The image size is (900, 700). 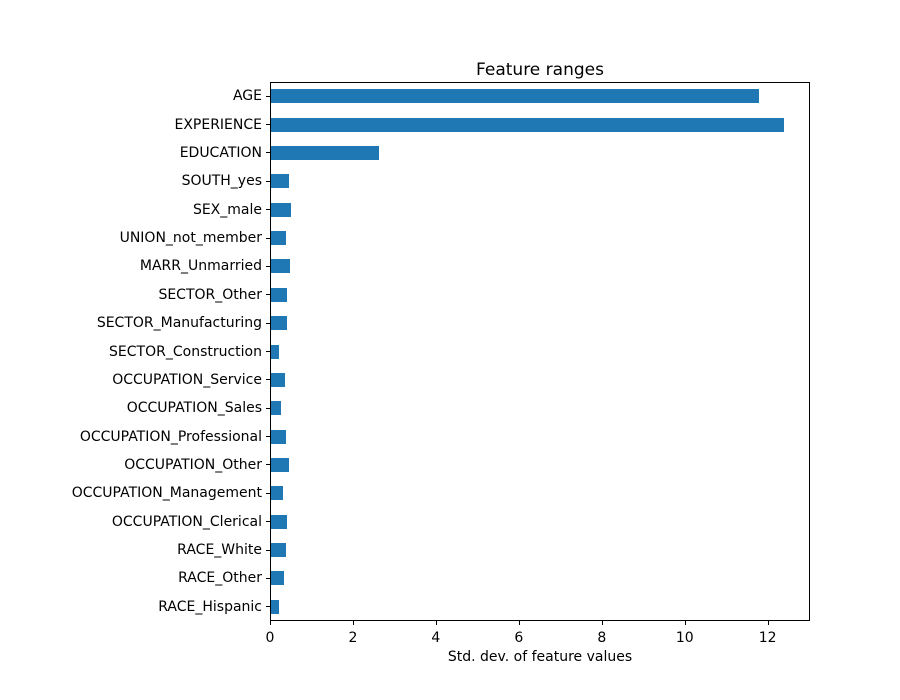 What do you see at coordinates (325, 152) in the screenshot?
I see `bar-EDUCATION` at bounding box center [325, 152].